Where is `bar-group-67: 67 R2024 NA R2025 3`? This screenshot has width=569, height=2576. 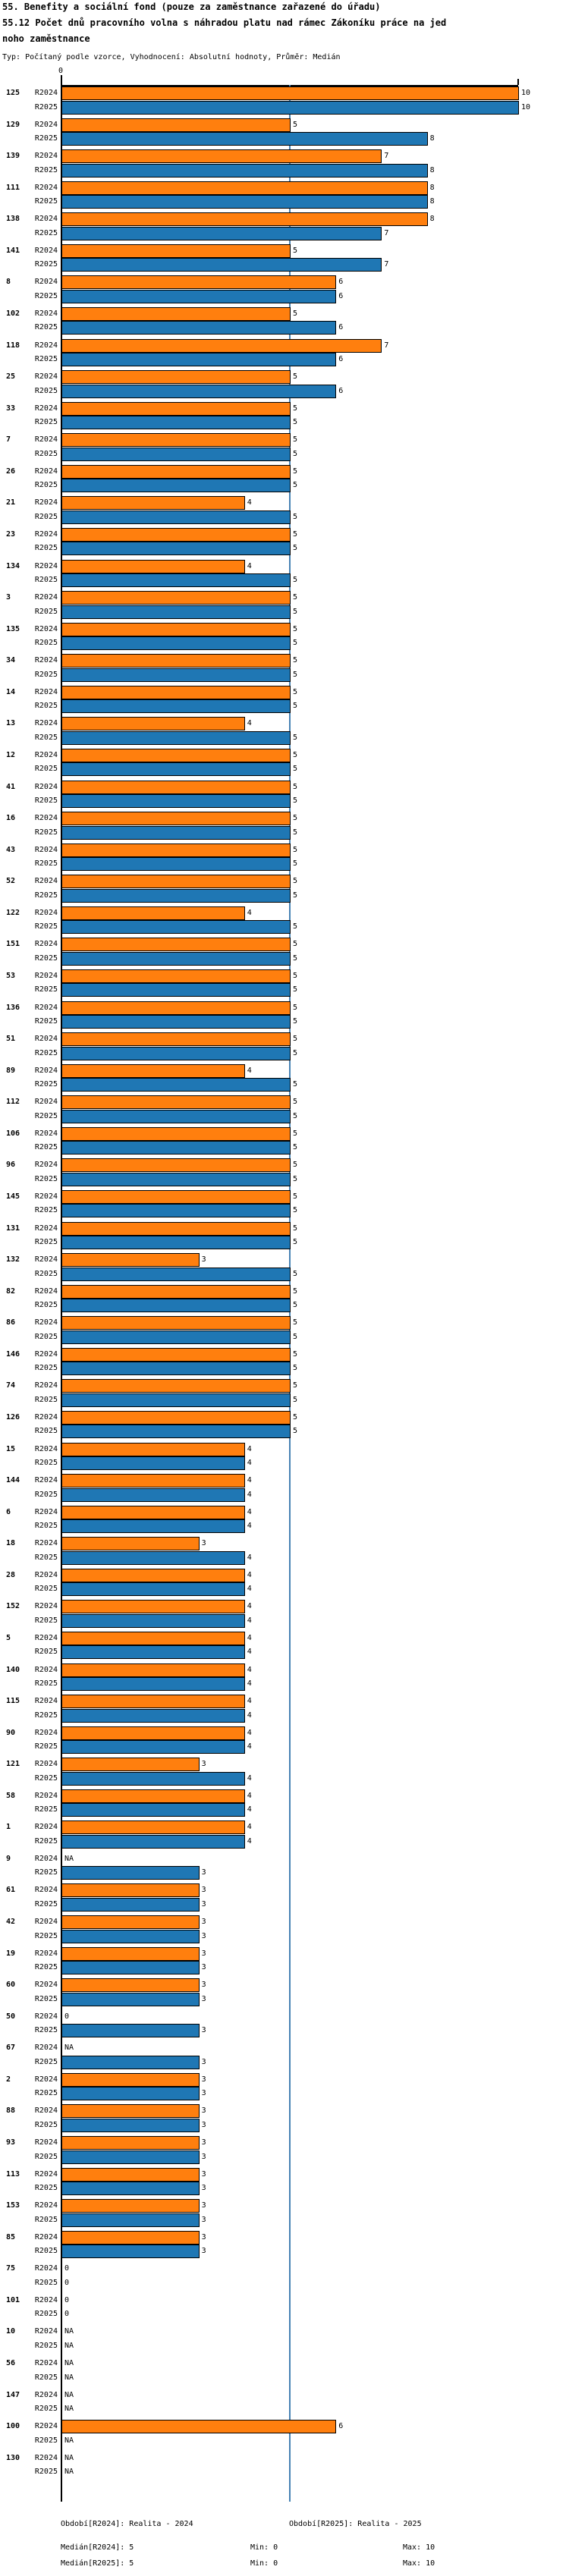
bar-group-67: 67 R2024 NA R2025 3 is located at coordinates (284, 2057).